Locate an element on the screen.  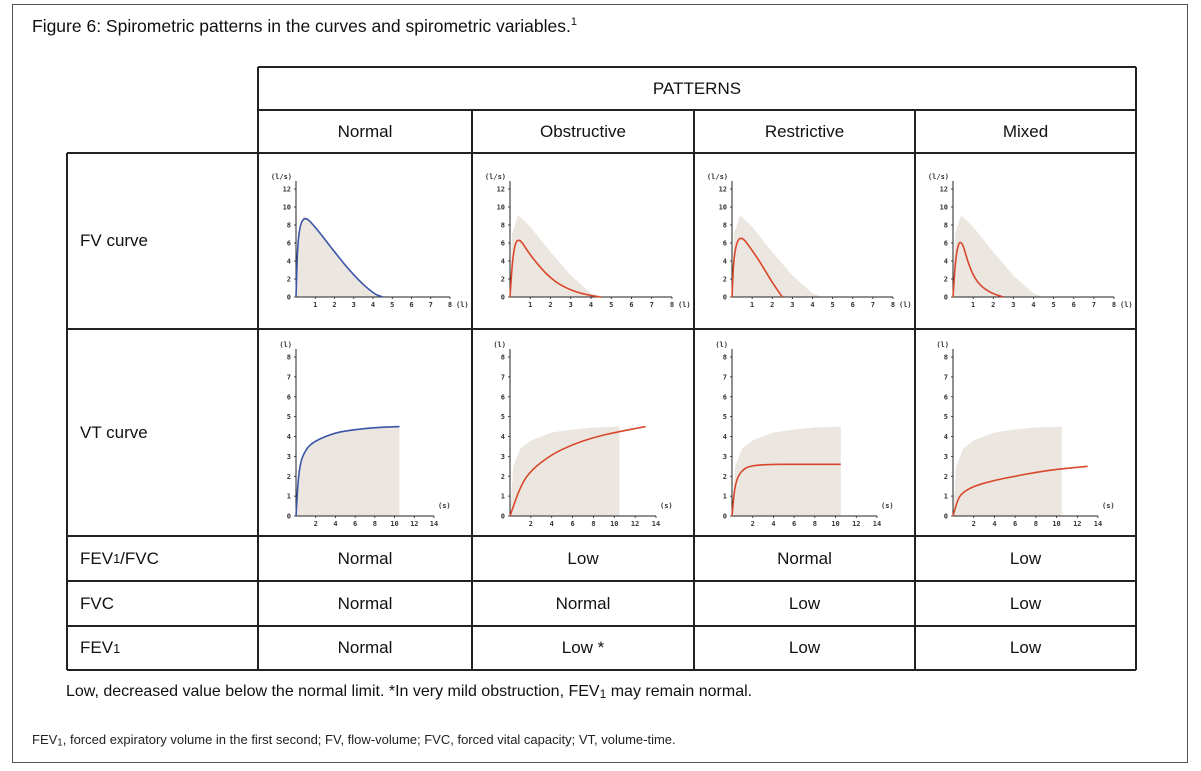
x-tick-label: 3 is located at coordinates (571, 305).